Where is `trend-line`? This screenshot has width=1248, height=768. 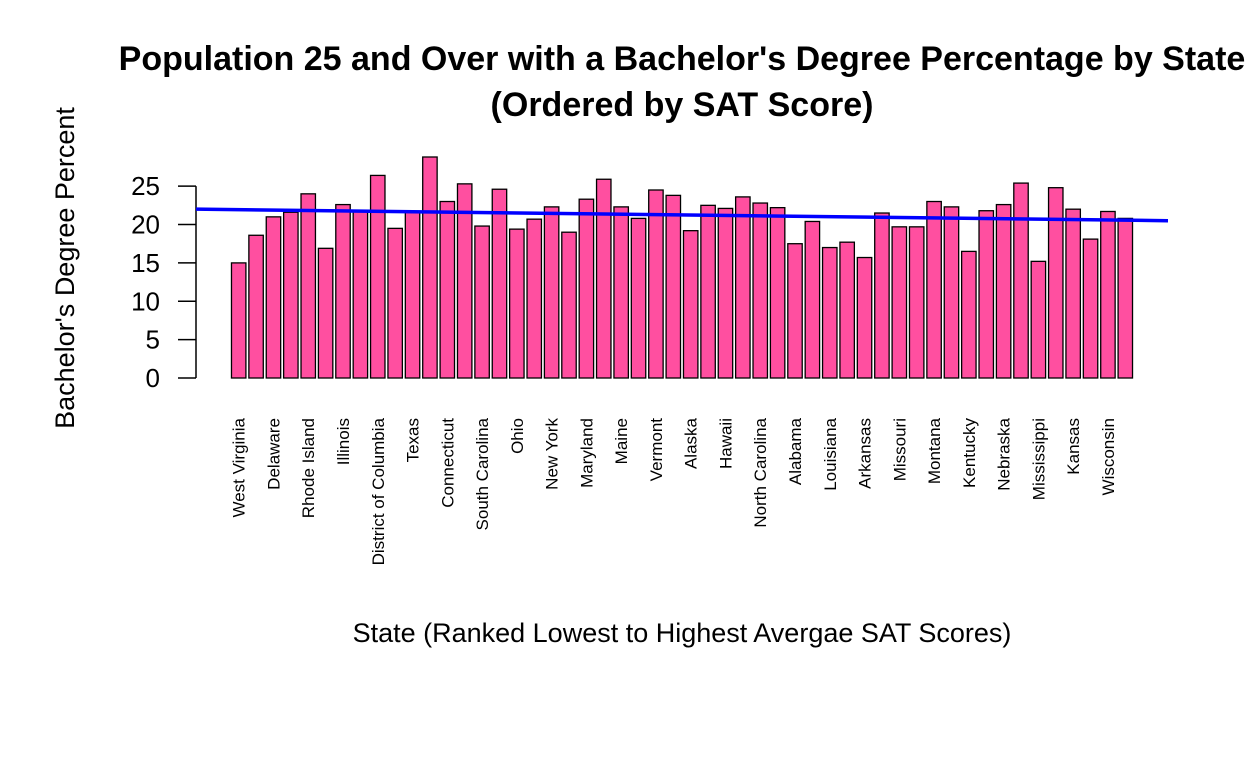 trend-line is located at coordinates (682, 215).